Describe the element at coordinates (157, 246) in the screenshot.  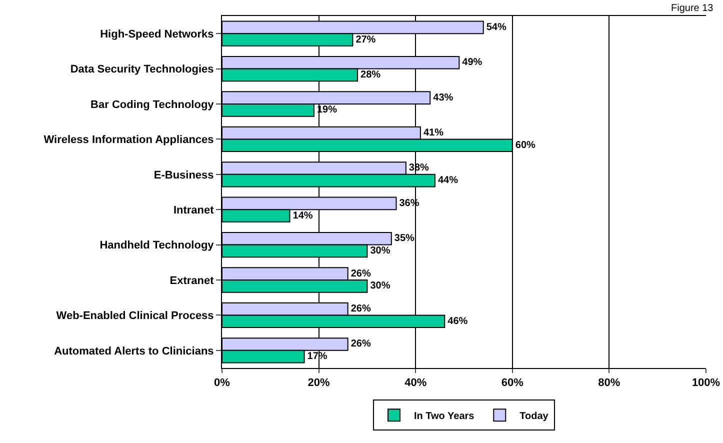
I see `y-tick-label: Handheld Technology` at that location.